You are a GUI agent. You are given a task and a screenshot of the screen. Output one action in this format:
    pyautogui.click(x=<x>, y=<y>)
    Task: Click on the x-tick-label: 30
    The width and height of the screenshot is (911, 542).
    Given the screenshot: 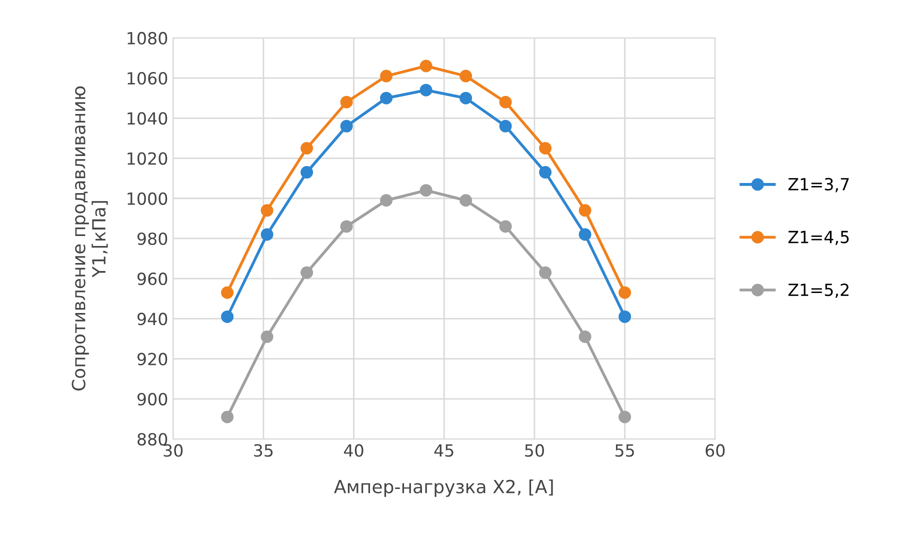 What is the action you would take?
    pyautogui.click(x=173, y=450)
    